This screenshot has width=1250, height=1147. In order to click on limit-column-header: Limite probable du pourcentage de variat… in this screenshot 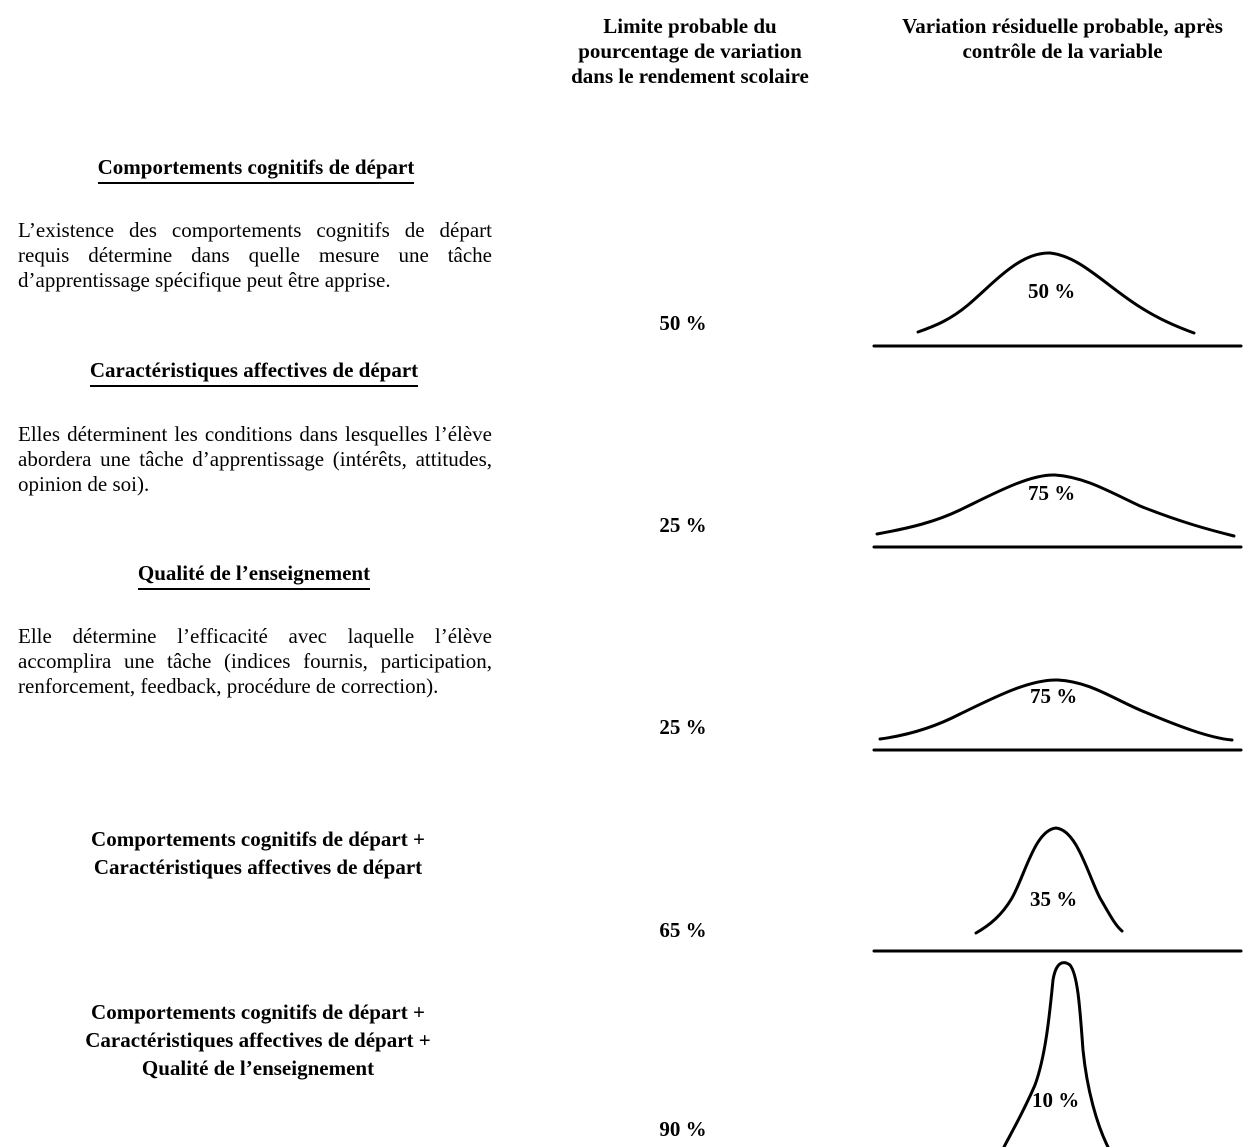, I will do `click(690, 51)`.